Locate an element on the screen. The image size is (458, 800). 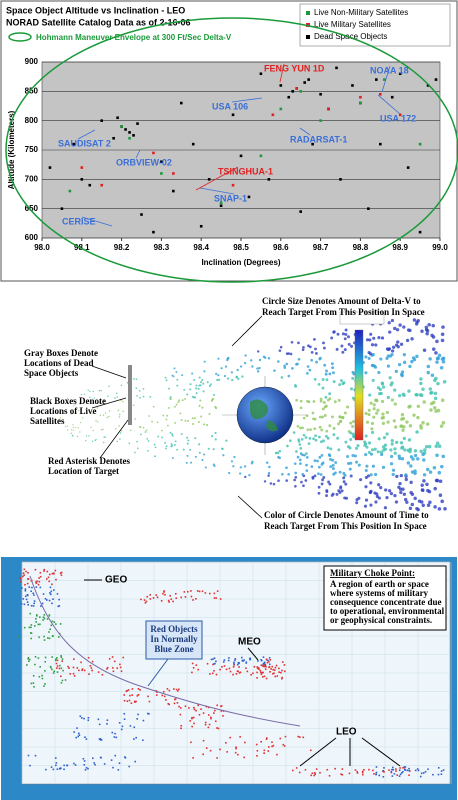
x-tick-label: 98.9 is located at coordinates (400, 247).